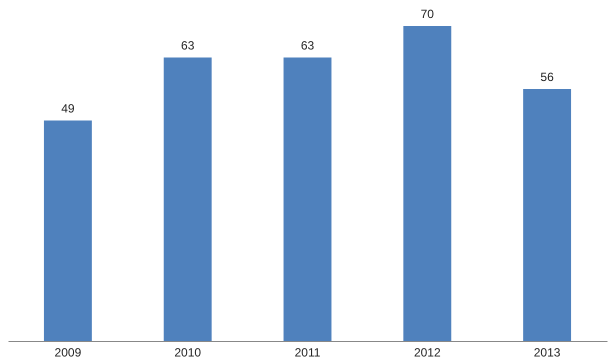 The width and height of the screenshot is (615, 364). I want to click on x-tick-label: 2011, so click(307, 353).